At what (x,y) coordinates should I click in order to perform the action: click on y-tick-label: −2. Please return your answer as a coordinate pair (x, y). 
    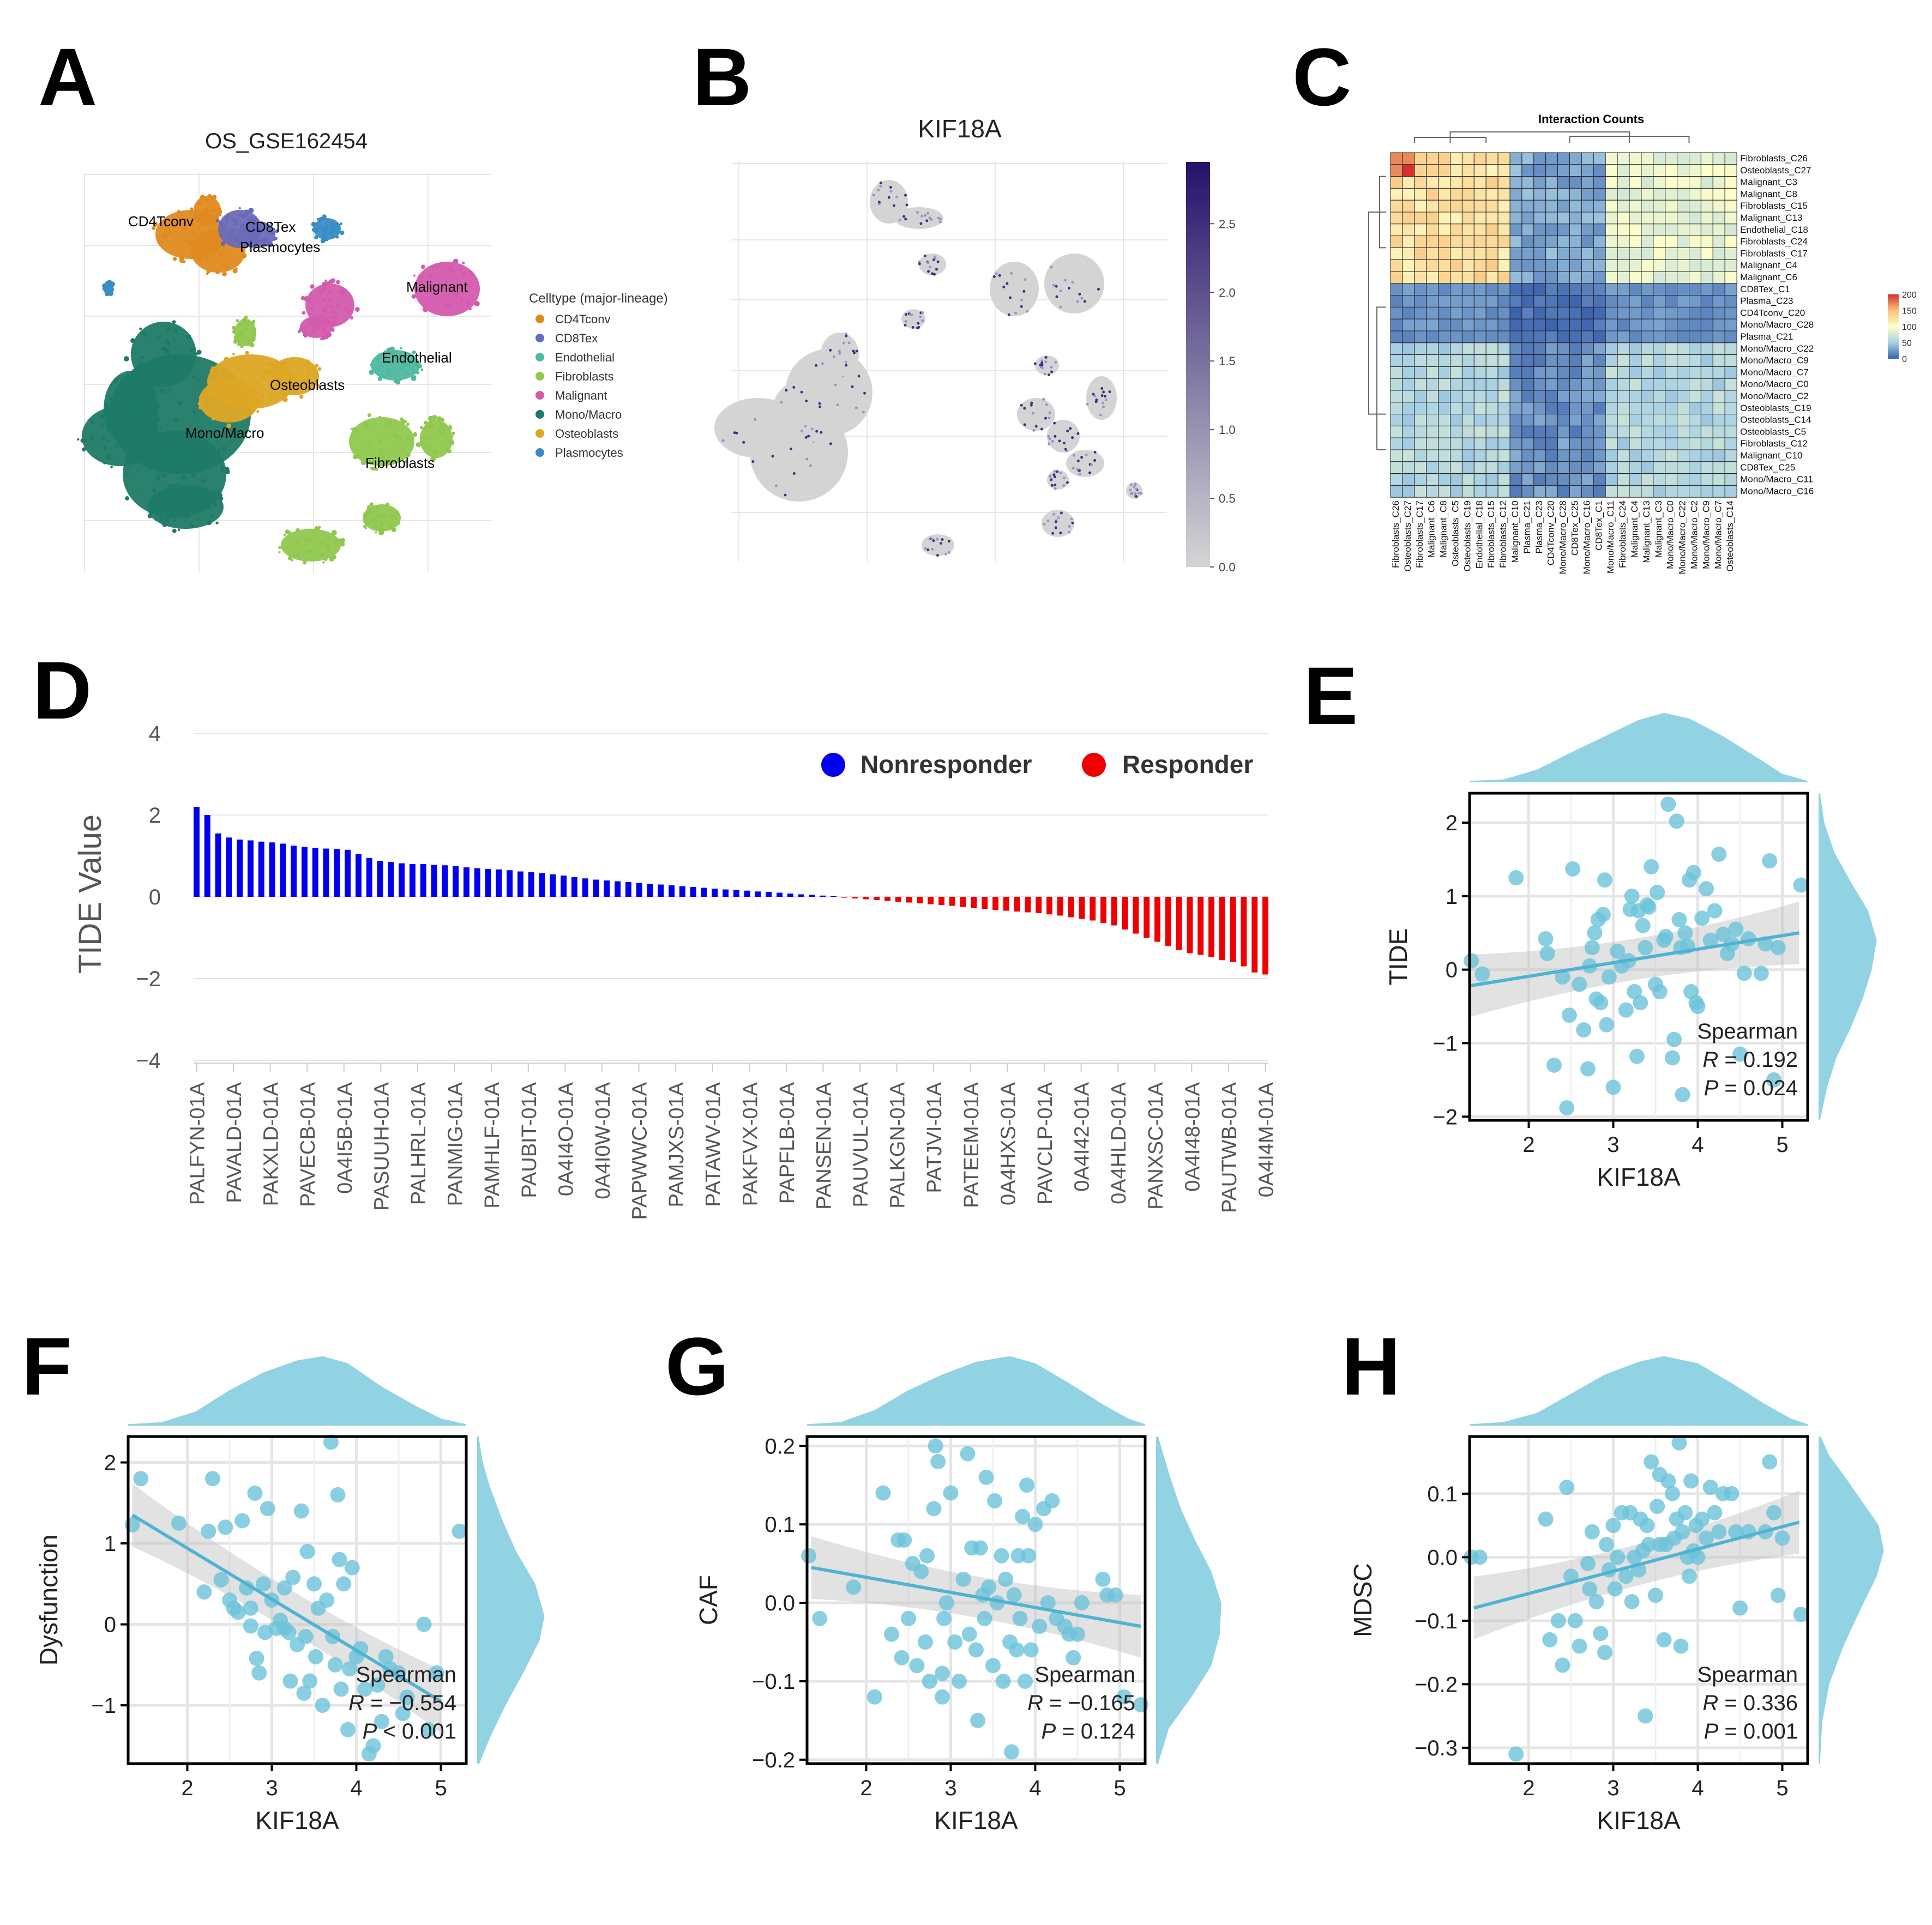
    Looking at the image, I should click on (1445, 1117).